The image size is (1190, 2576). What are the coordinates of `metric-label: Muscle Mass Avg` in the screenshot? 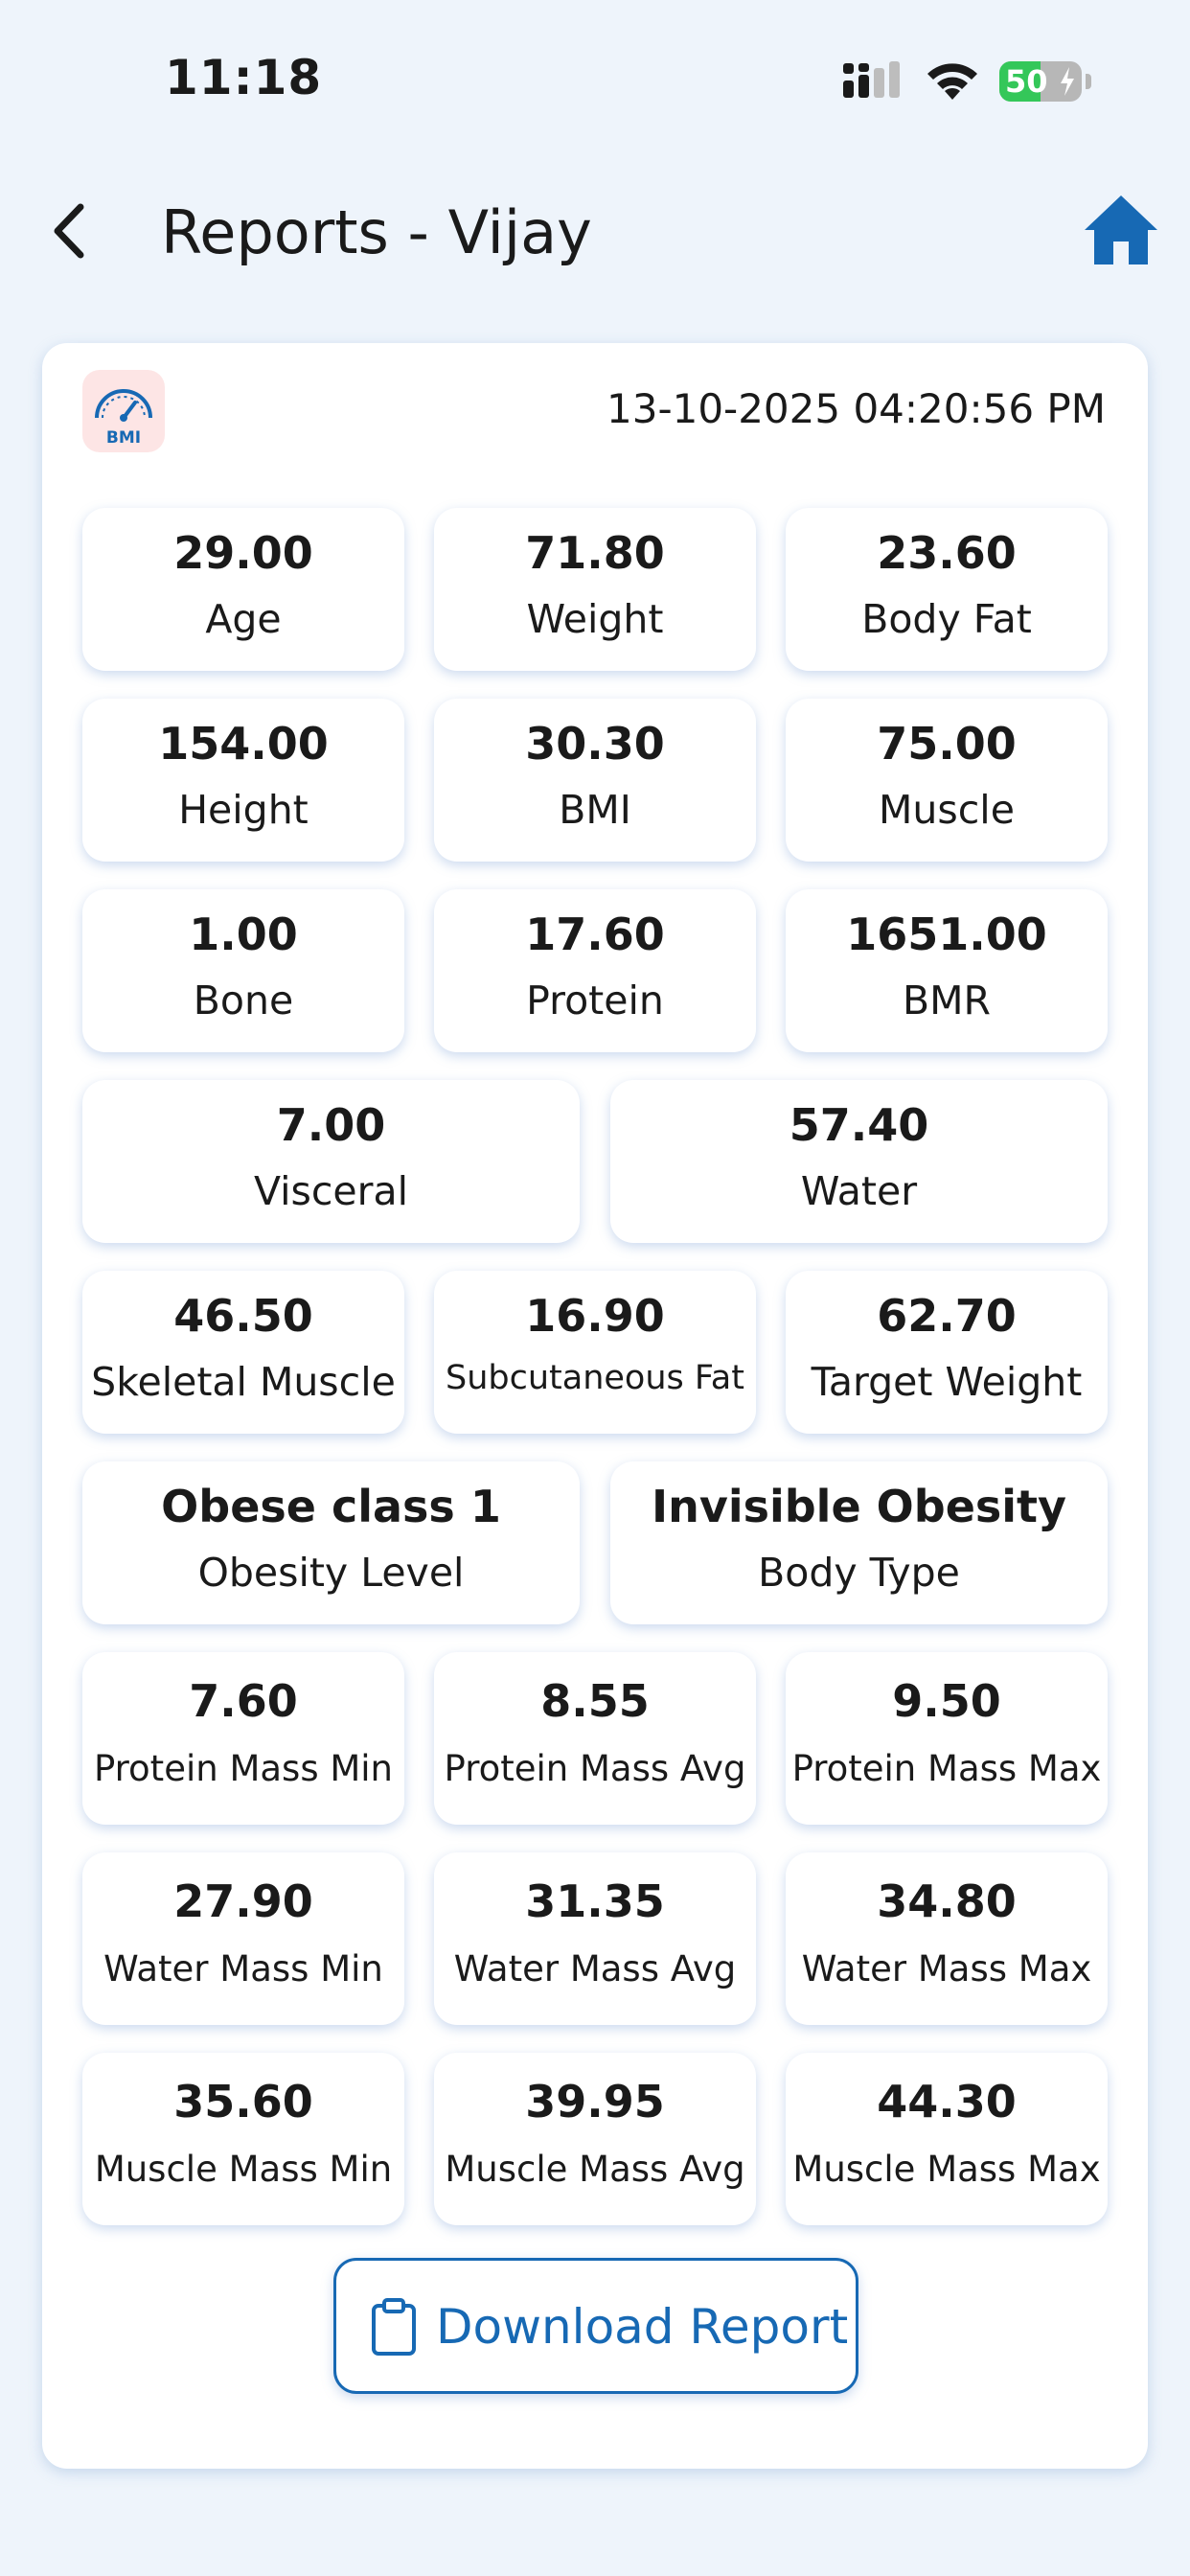 It's located at (595, 2169).